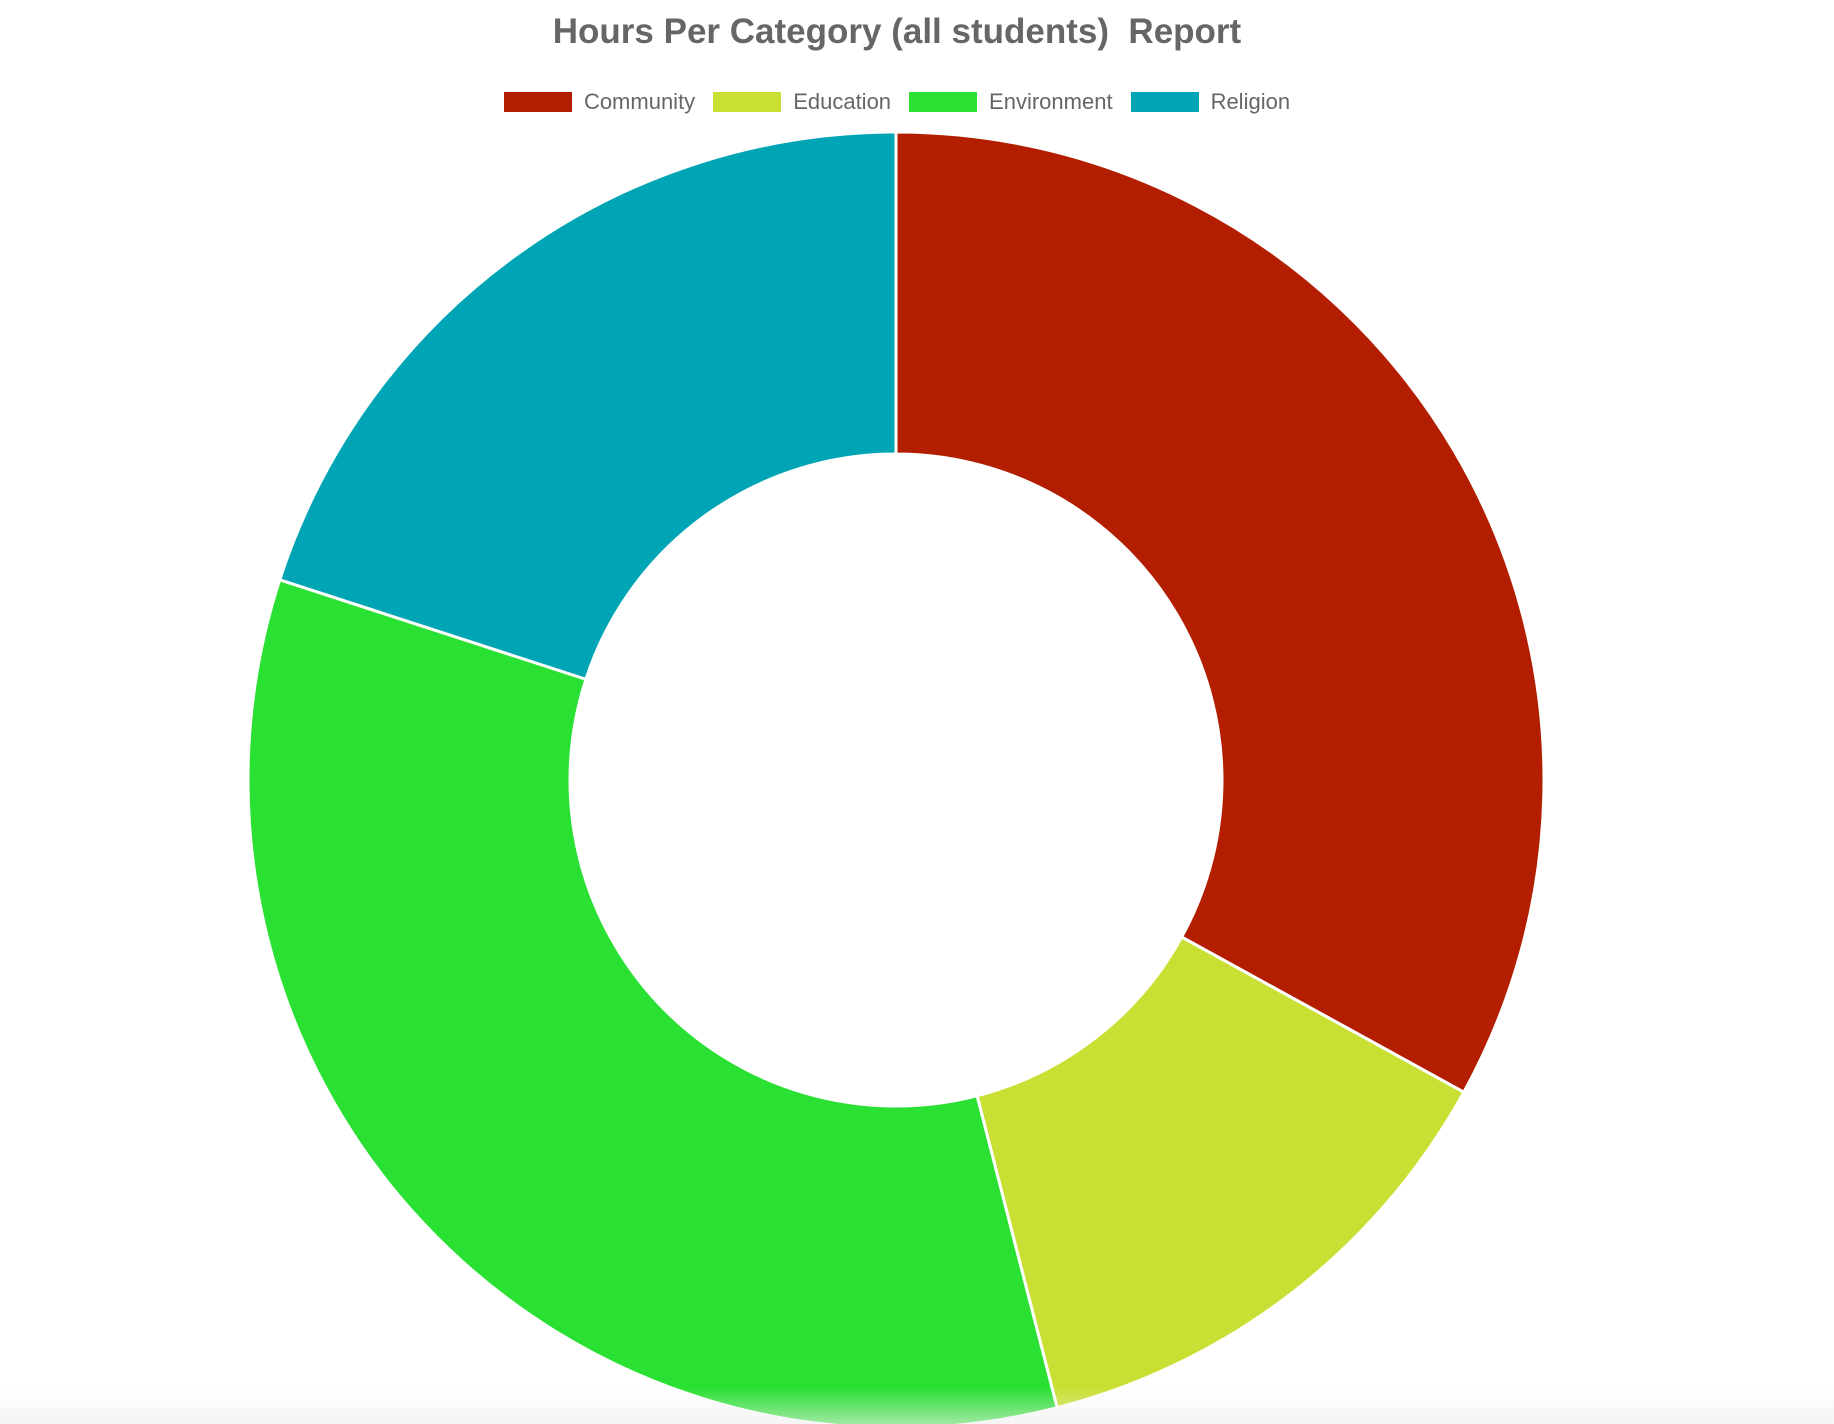 The width and height of the screenshot is (1834, 1424). Describe the element at coordinates (943, 102) in the screenshot. I see `legend-swatch-environment` at that location.